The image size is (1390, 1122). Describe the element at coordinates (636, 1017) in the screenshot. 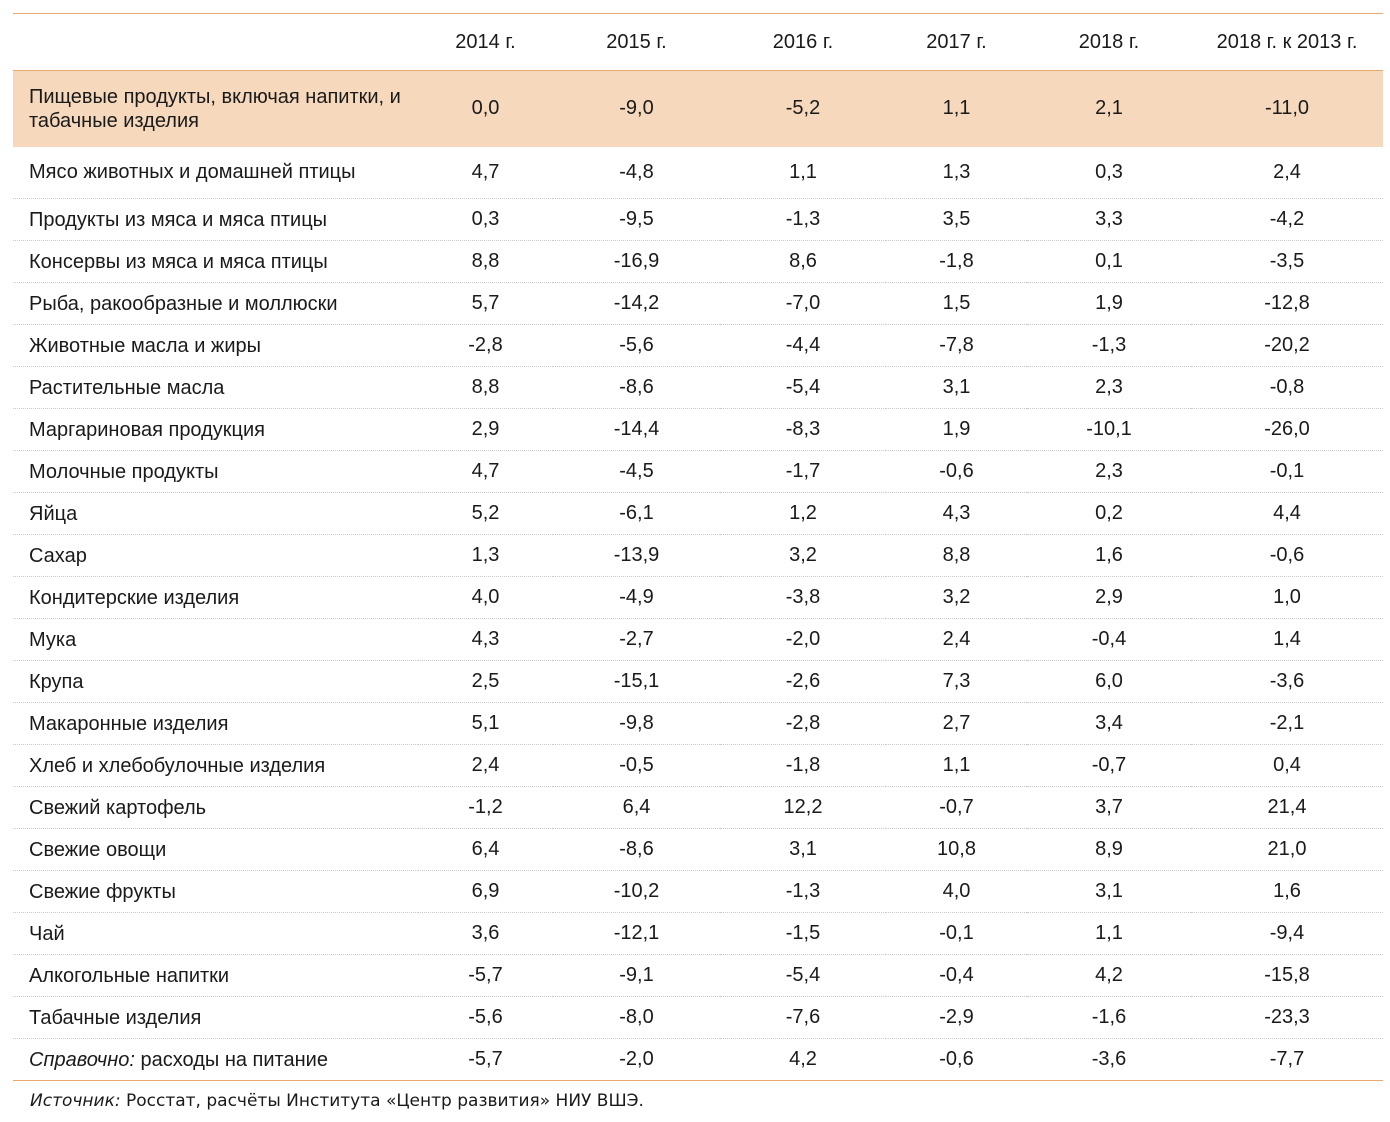

I see `value-cell: -8,0` at that location.